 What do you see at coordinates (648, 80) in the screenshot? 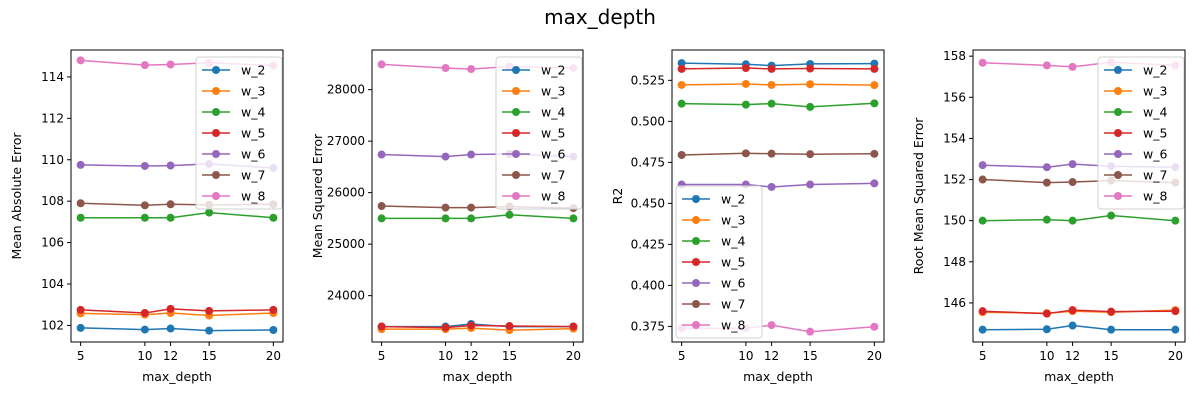
I see `y-tick-label: 0.525` at bounding box center [648, 80].